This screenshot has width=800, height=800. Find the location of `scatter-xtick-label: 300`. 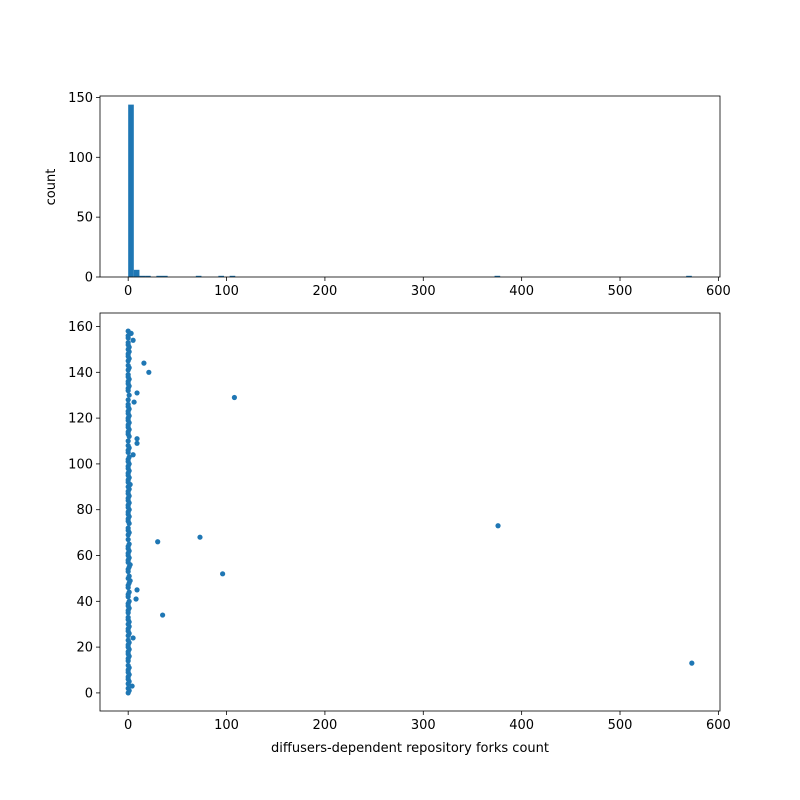

scatter-xtick-label: 300 is located at coordinates (423, 725).